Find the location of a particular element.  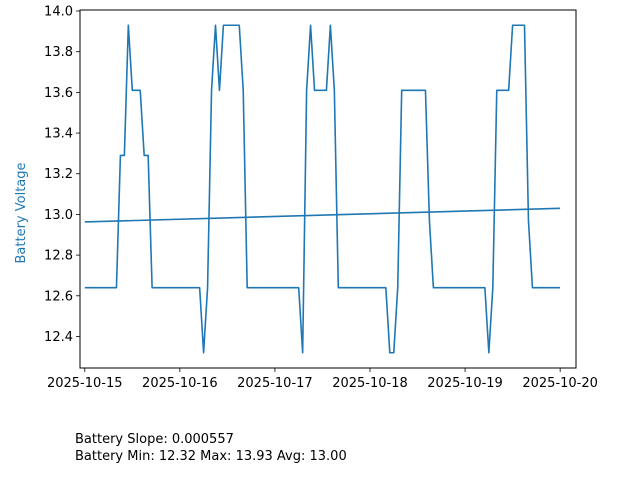

y-tick-label: 13.2 is located at coordinates (58, 174).